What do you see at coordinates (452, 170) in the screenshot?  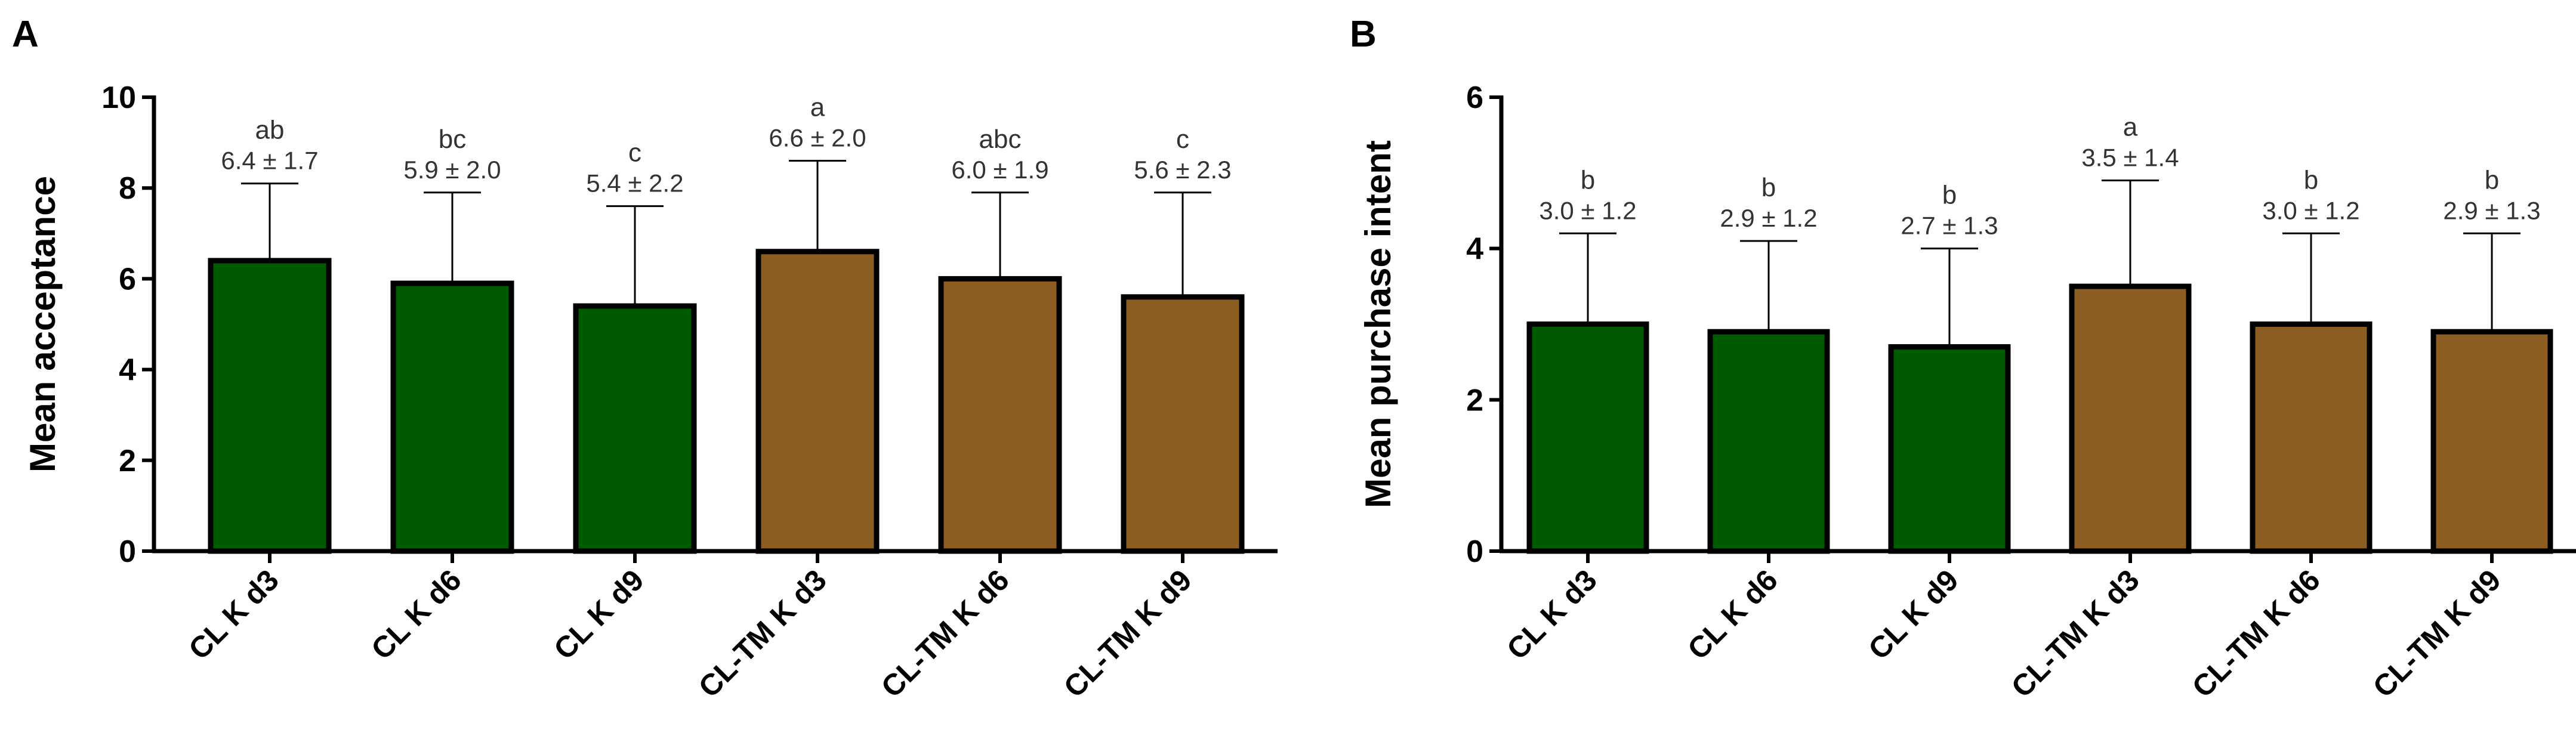 I see `value-label: 5.9 ± 2.0` at bounding box center [452, 170].